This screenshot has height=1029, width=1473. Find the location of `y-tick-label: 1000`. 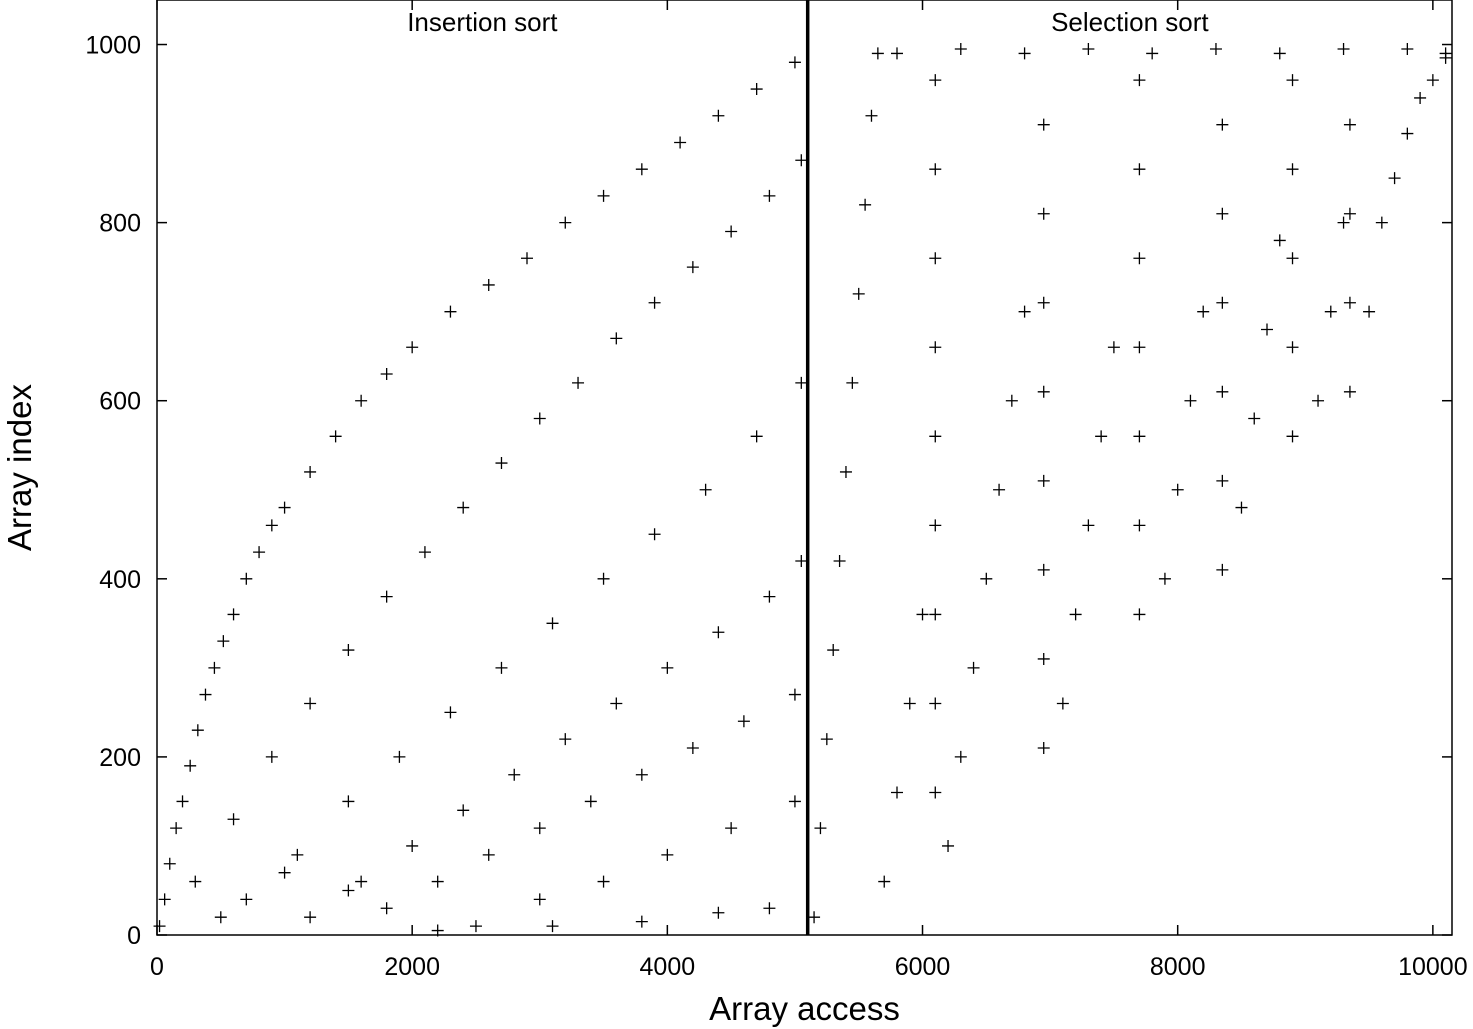

y-tick-label: 1000 is located at coordinates (113, 46).